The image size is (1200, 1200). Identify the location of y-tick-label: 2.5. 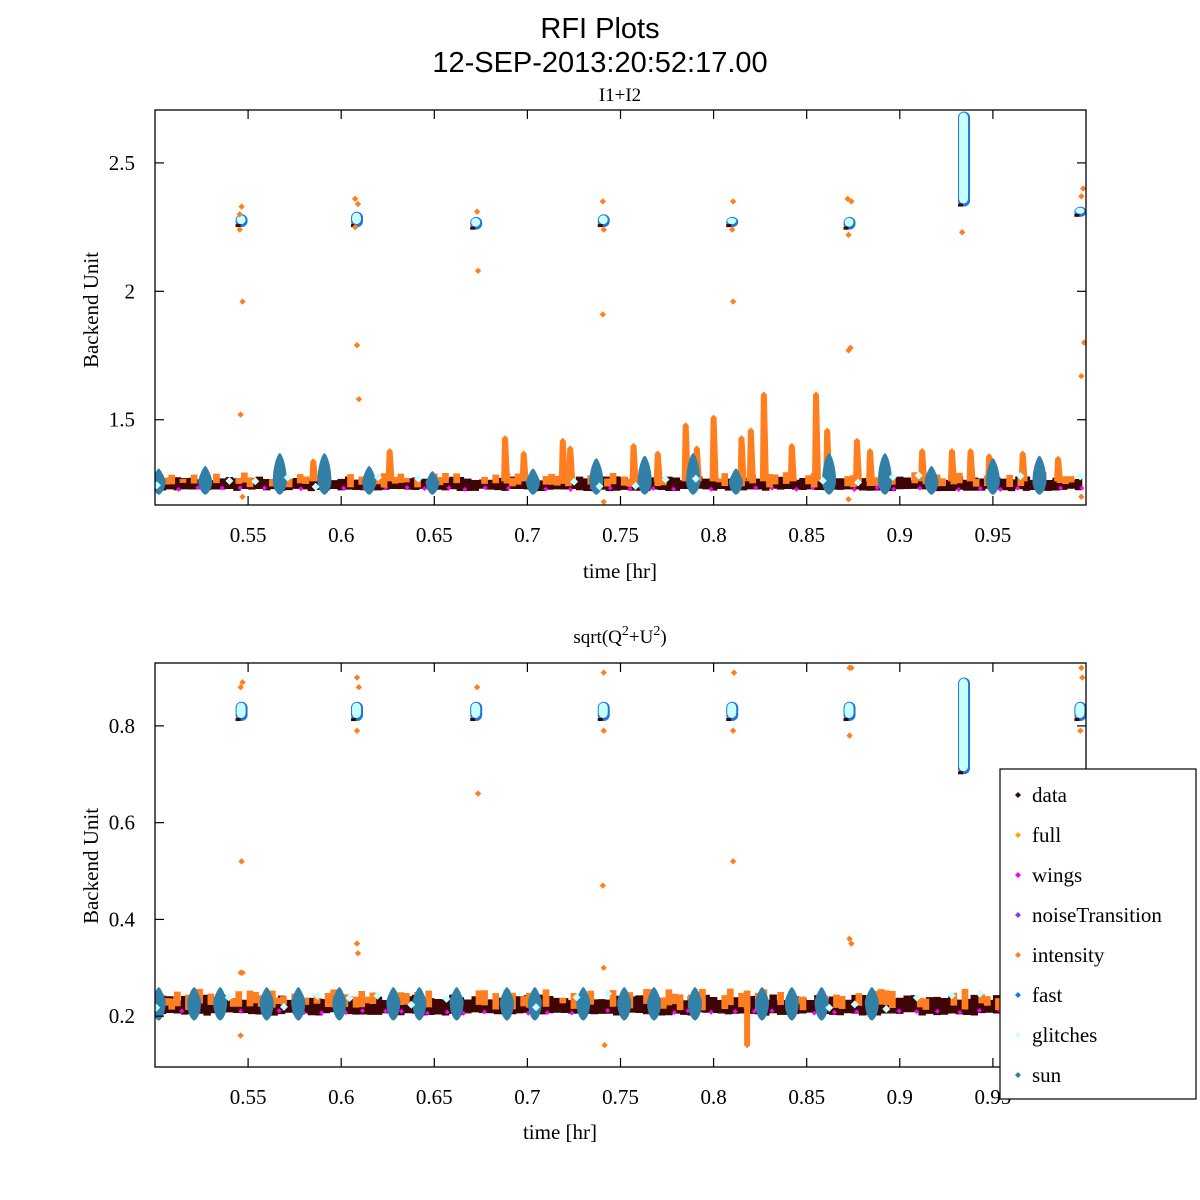
(122, 163).